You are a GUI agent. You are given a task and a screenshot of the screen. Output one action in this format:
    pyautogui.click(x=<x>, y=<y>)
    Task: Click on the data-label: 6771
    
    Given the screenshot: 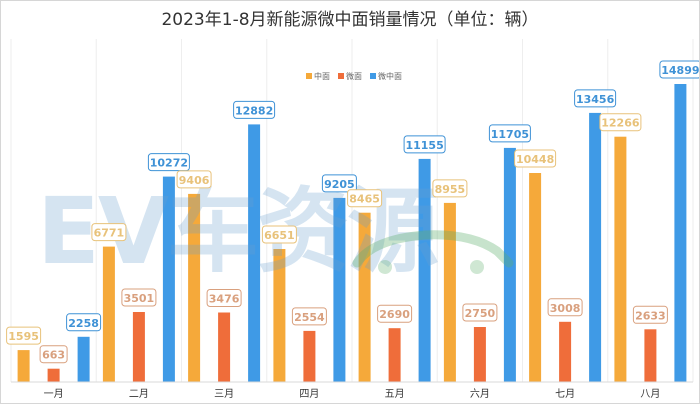 What is the action you would take?
    pyautogui.click(x=109, y=233)
    